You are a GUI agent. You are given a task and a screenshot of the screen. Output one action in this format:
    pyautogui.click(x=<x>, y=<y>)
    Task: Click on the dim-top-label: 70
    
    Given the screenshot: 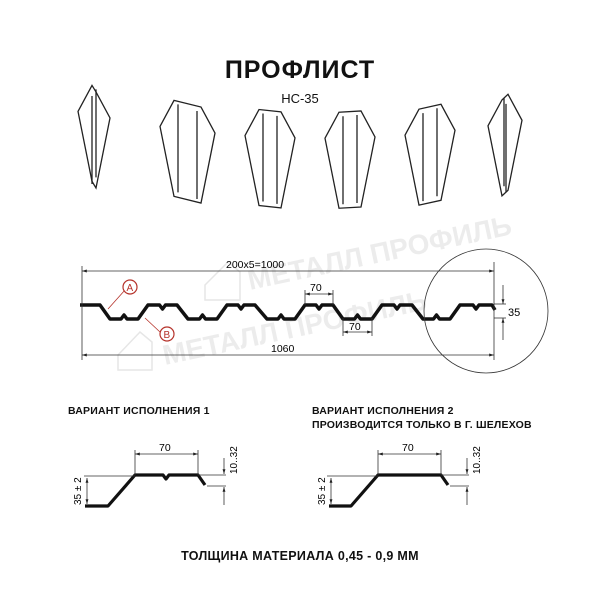 What is the action you would take?
    pyautogui.click(x=316, y=288)
    